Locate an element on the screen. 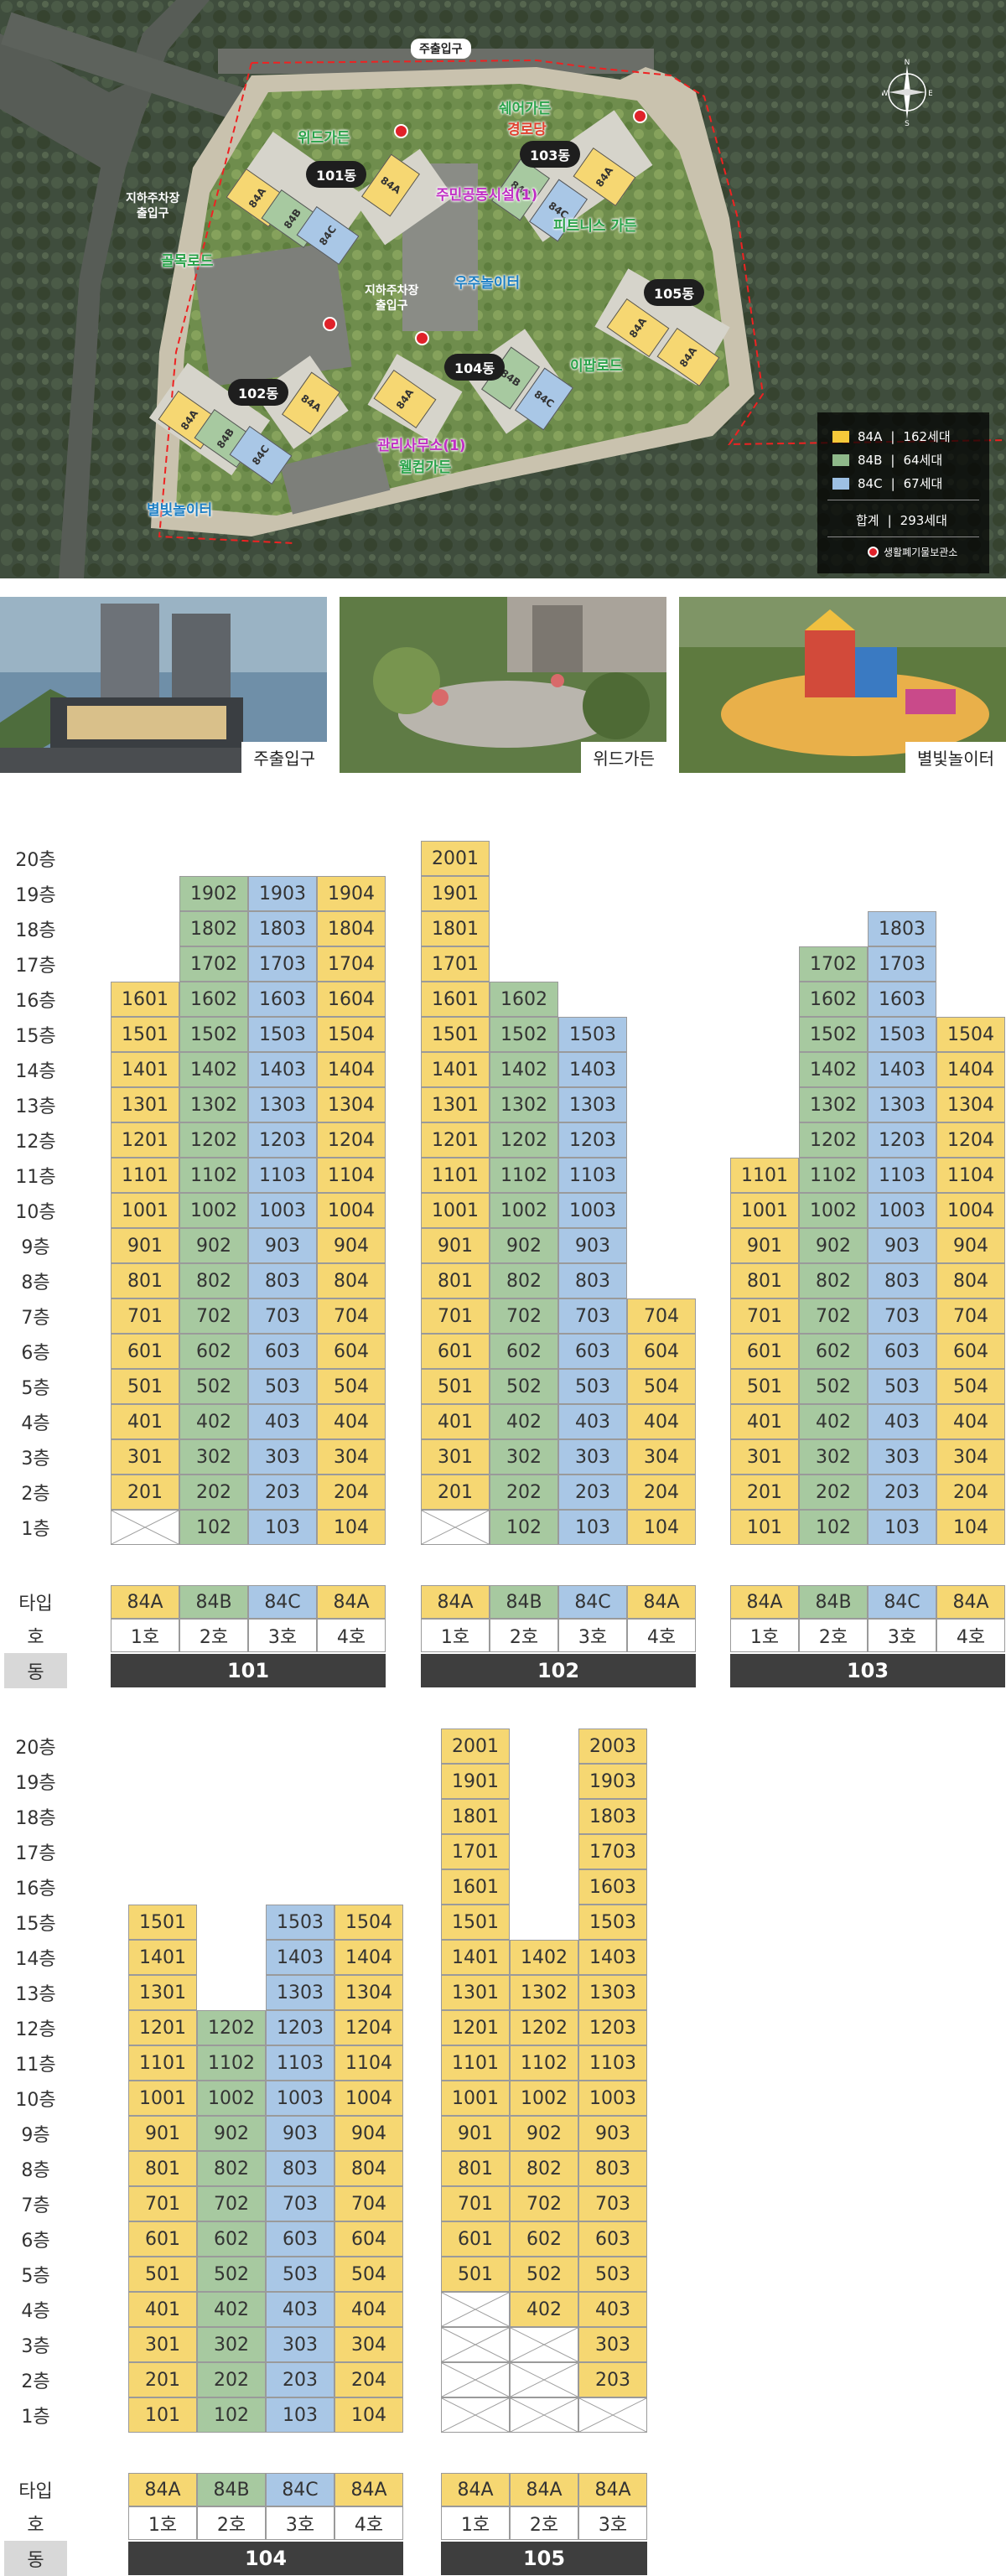 This screenshot has height=2576, width=1006. ho-cell: 4호 is located at coordinates (351, 1635).